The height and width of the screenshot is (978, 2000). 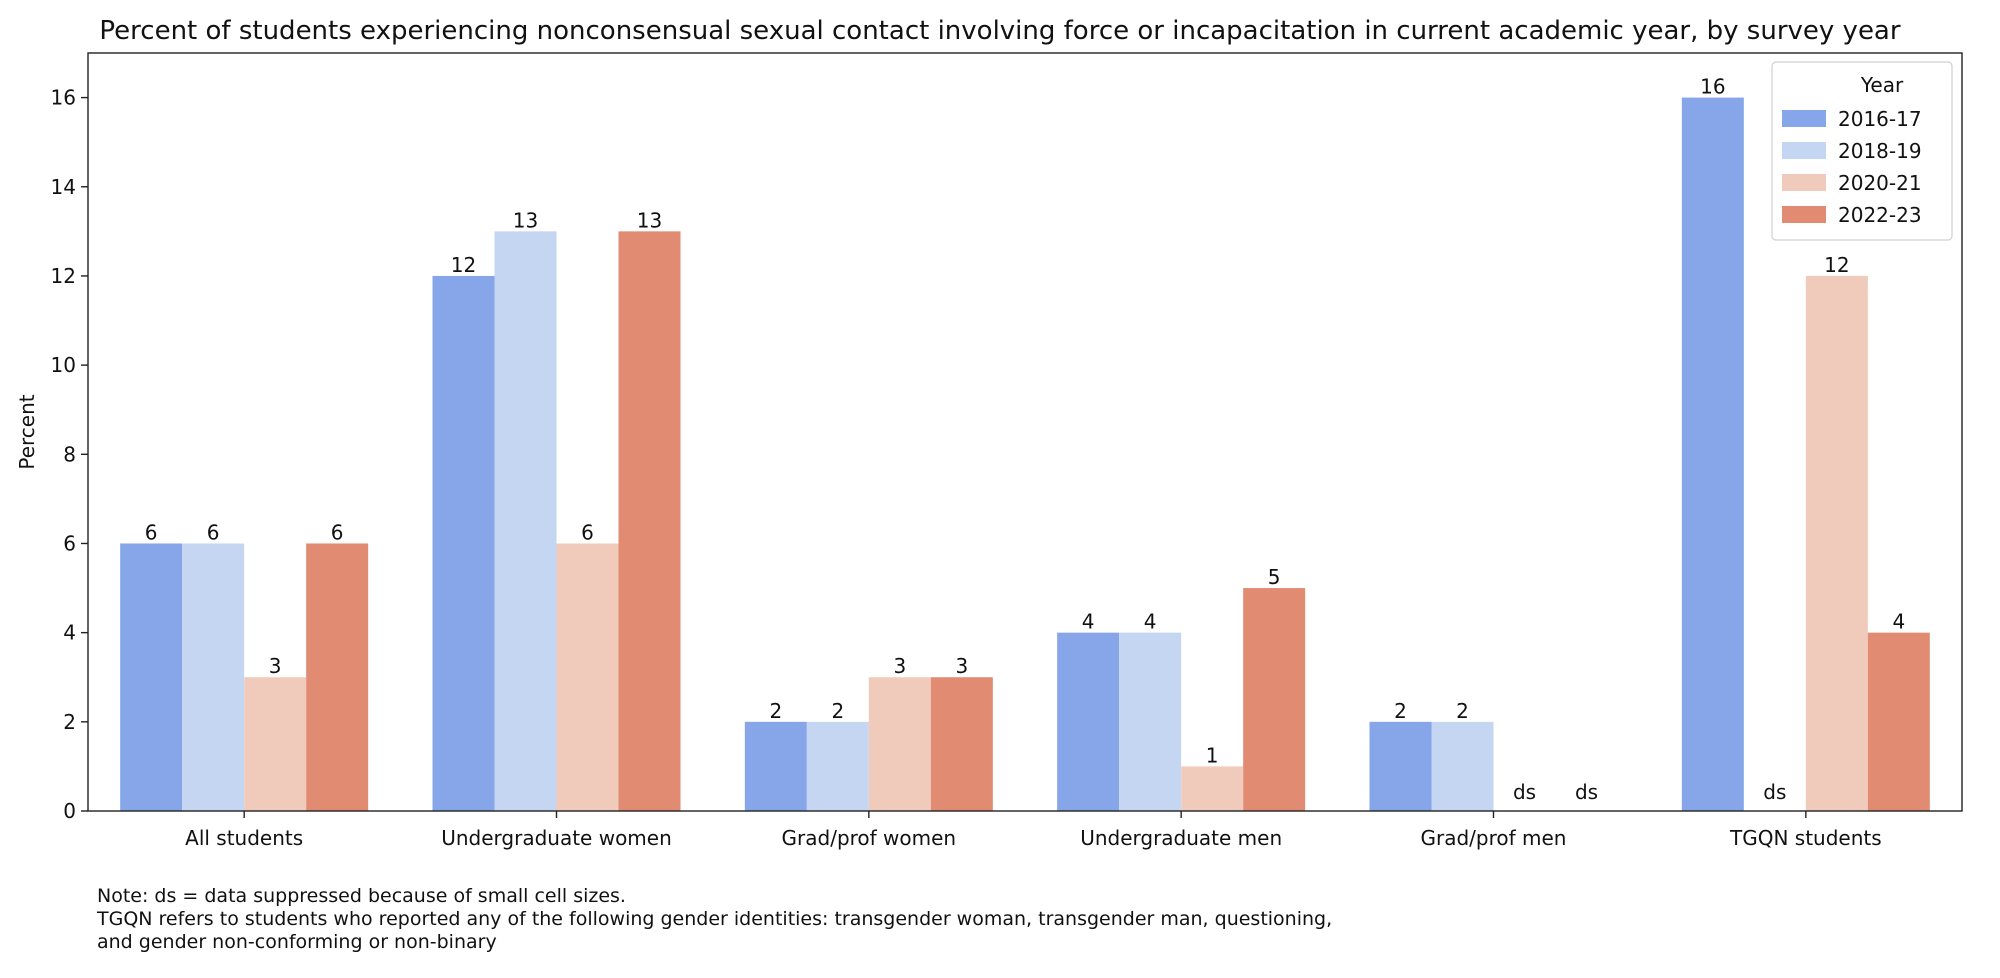 I want to click on y-tick-label: 0, so click(x=69, y=811).